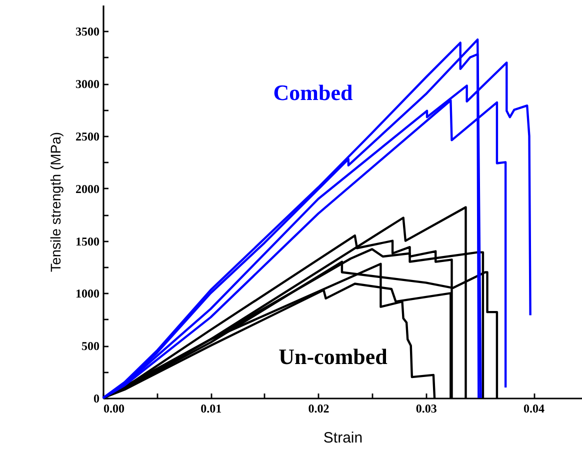  I want to click on x-tick-label: 0.03, so click(426, 409).